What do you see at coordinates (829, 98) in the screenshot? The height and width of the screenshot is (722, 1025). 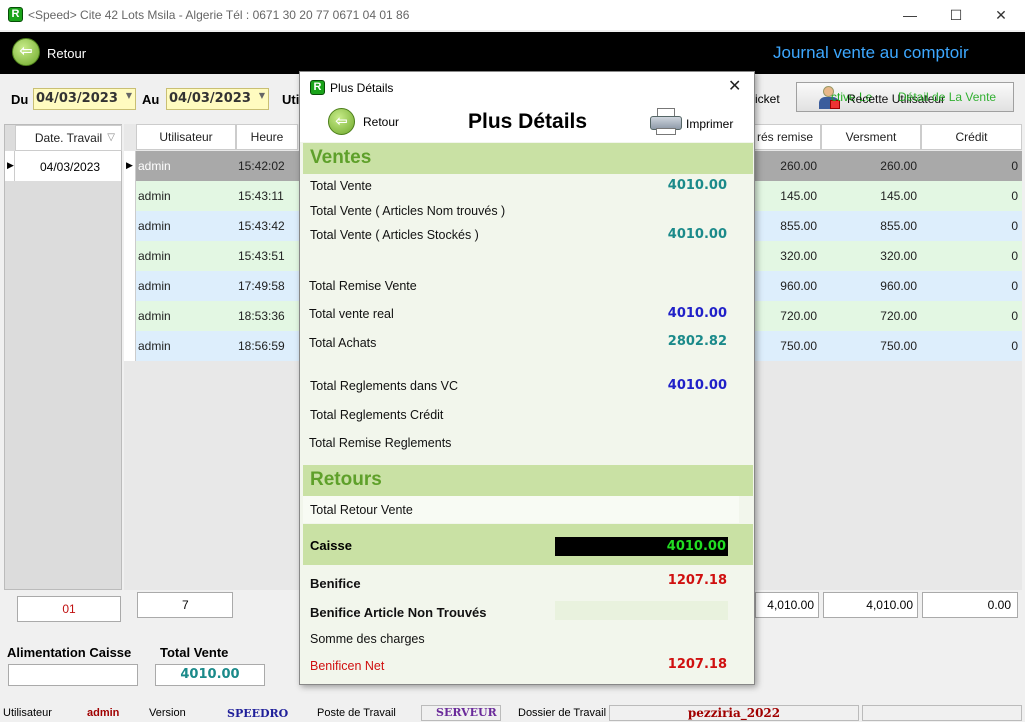 I see `user-icon` at bounding box center [829, 98].